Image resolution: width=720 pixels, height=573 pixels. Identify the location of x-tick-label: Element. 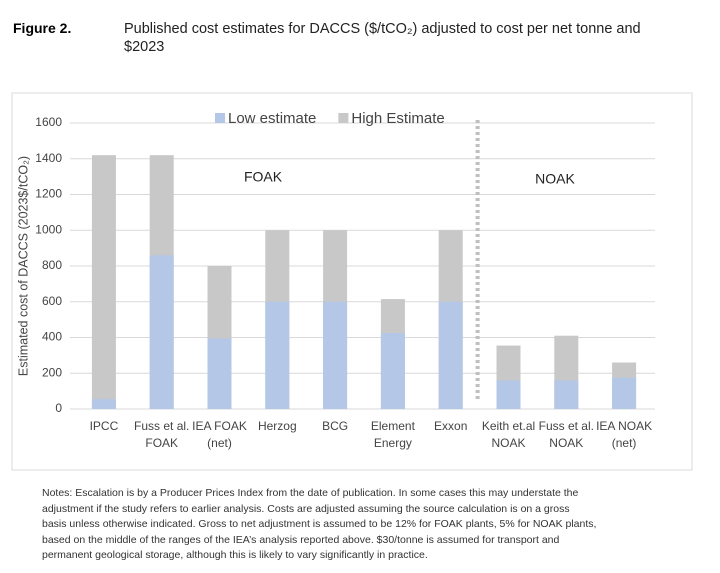
(393, 426).